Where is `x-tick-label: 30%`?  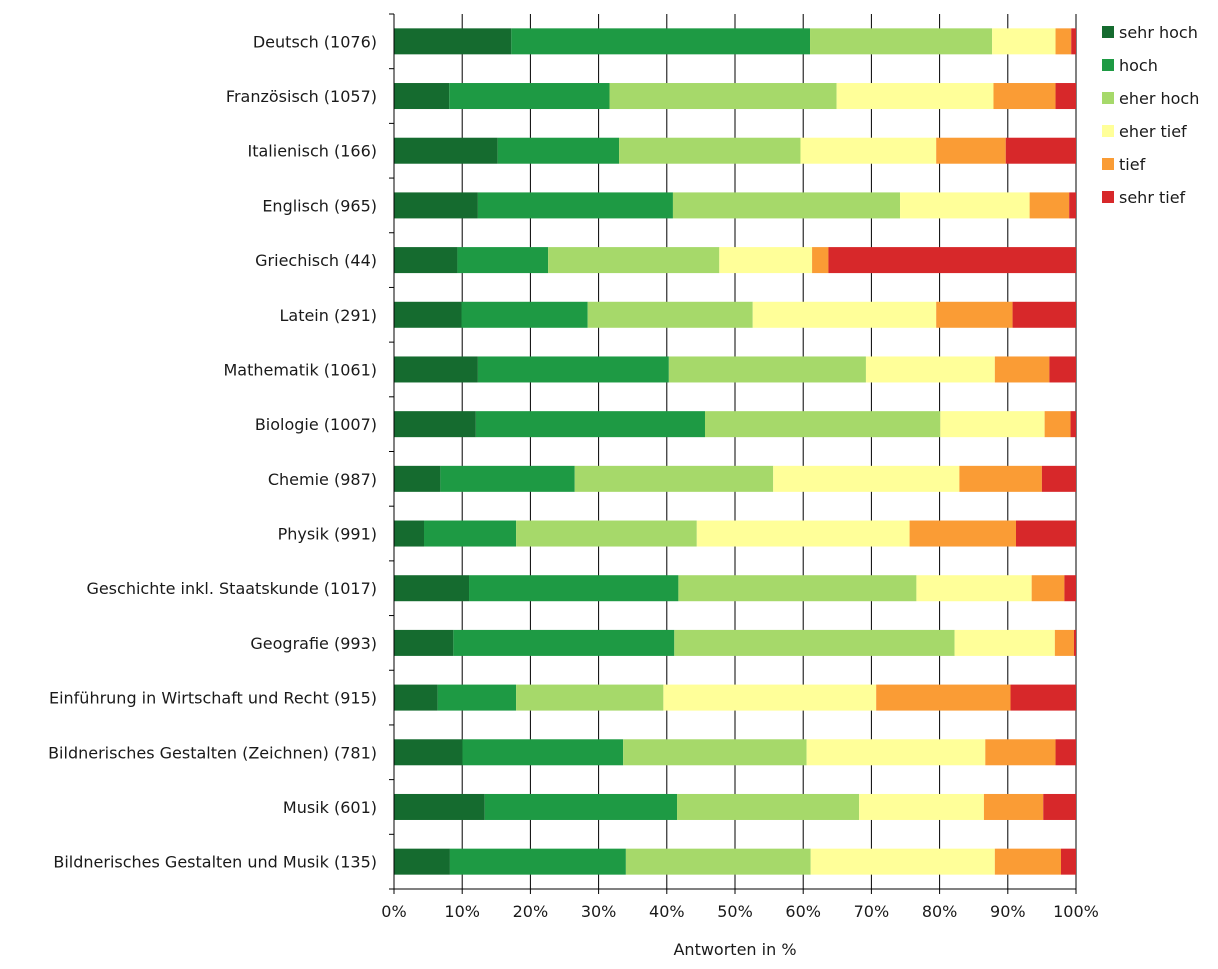 x-tick-label: 30% is located at coordinates (599, 911).